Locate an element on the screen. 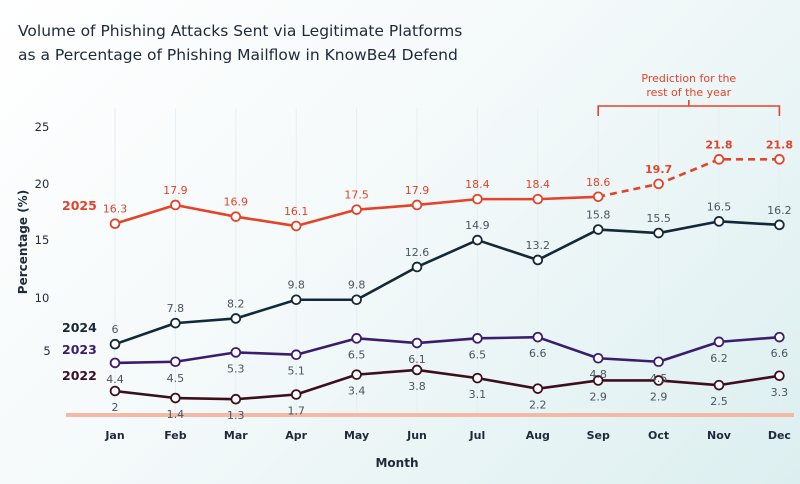  x-tick-label: Jun is located at coordinates (416, 435).